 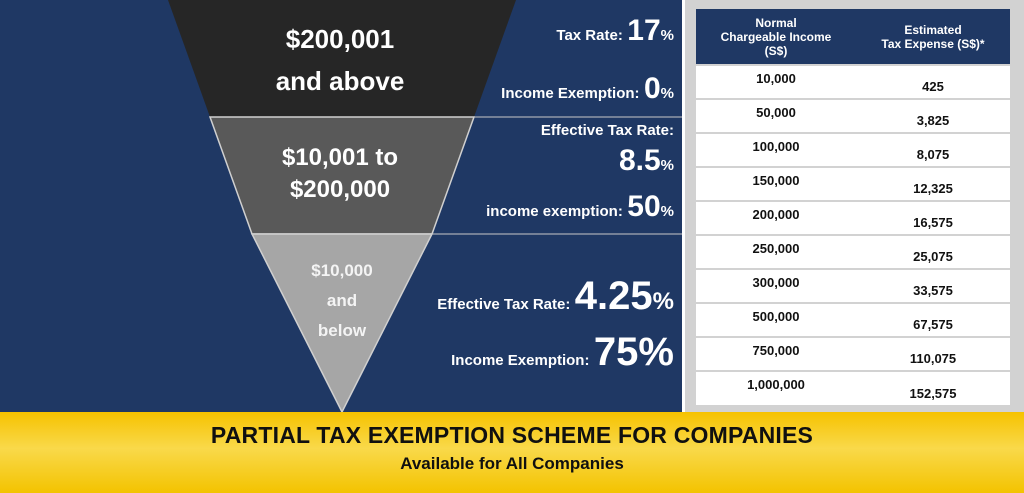 I want to click on income-cell: 300,000, so click(x=776, y=285).